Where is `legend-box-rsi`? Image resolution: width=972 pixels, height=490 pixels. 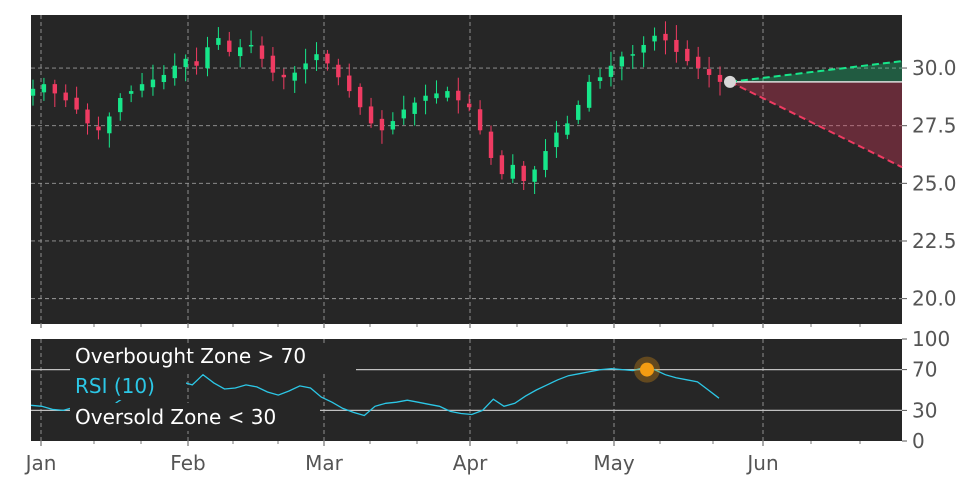
legend-box-rsi is located at coordinates (128, 386).